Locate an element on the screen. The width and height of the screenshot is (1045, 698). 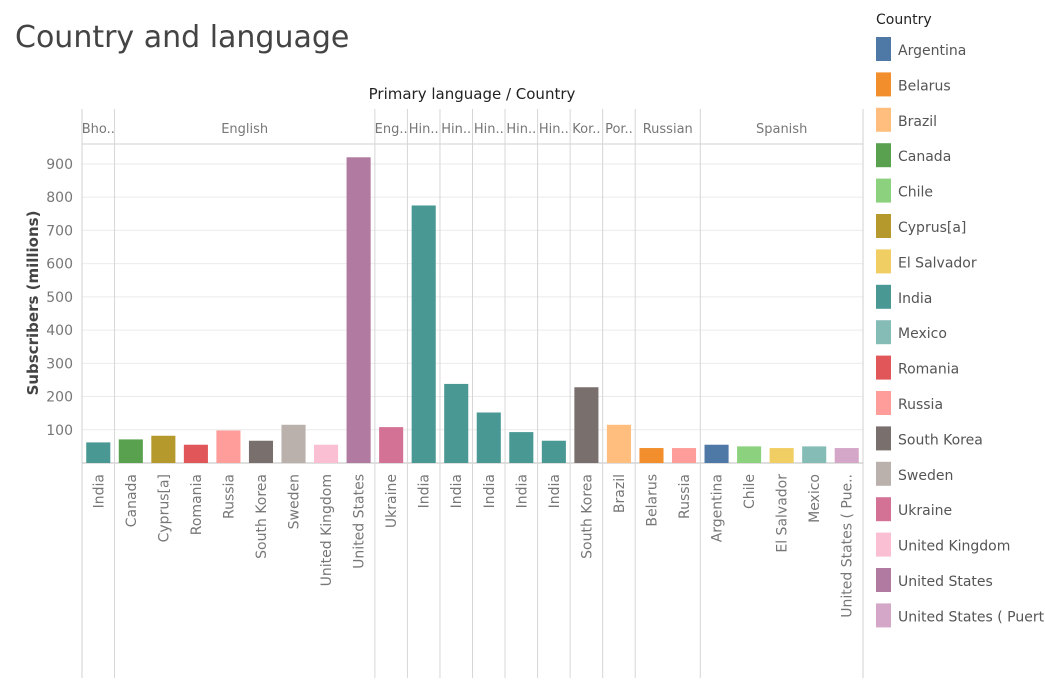
x-category-label: Mexico is located at coordinates (815, 498).